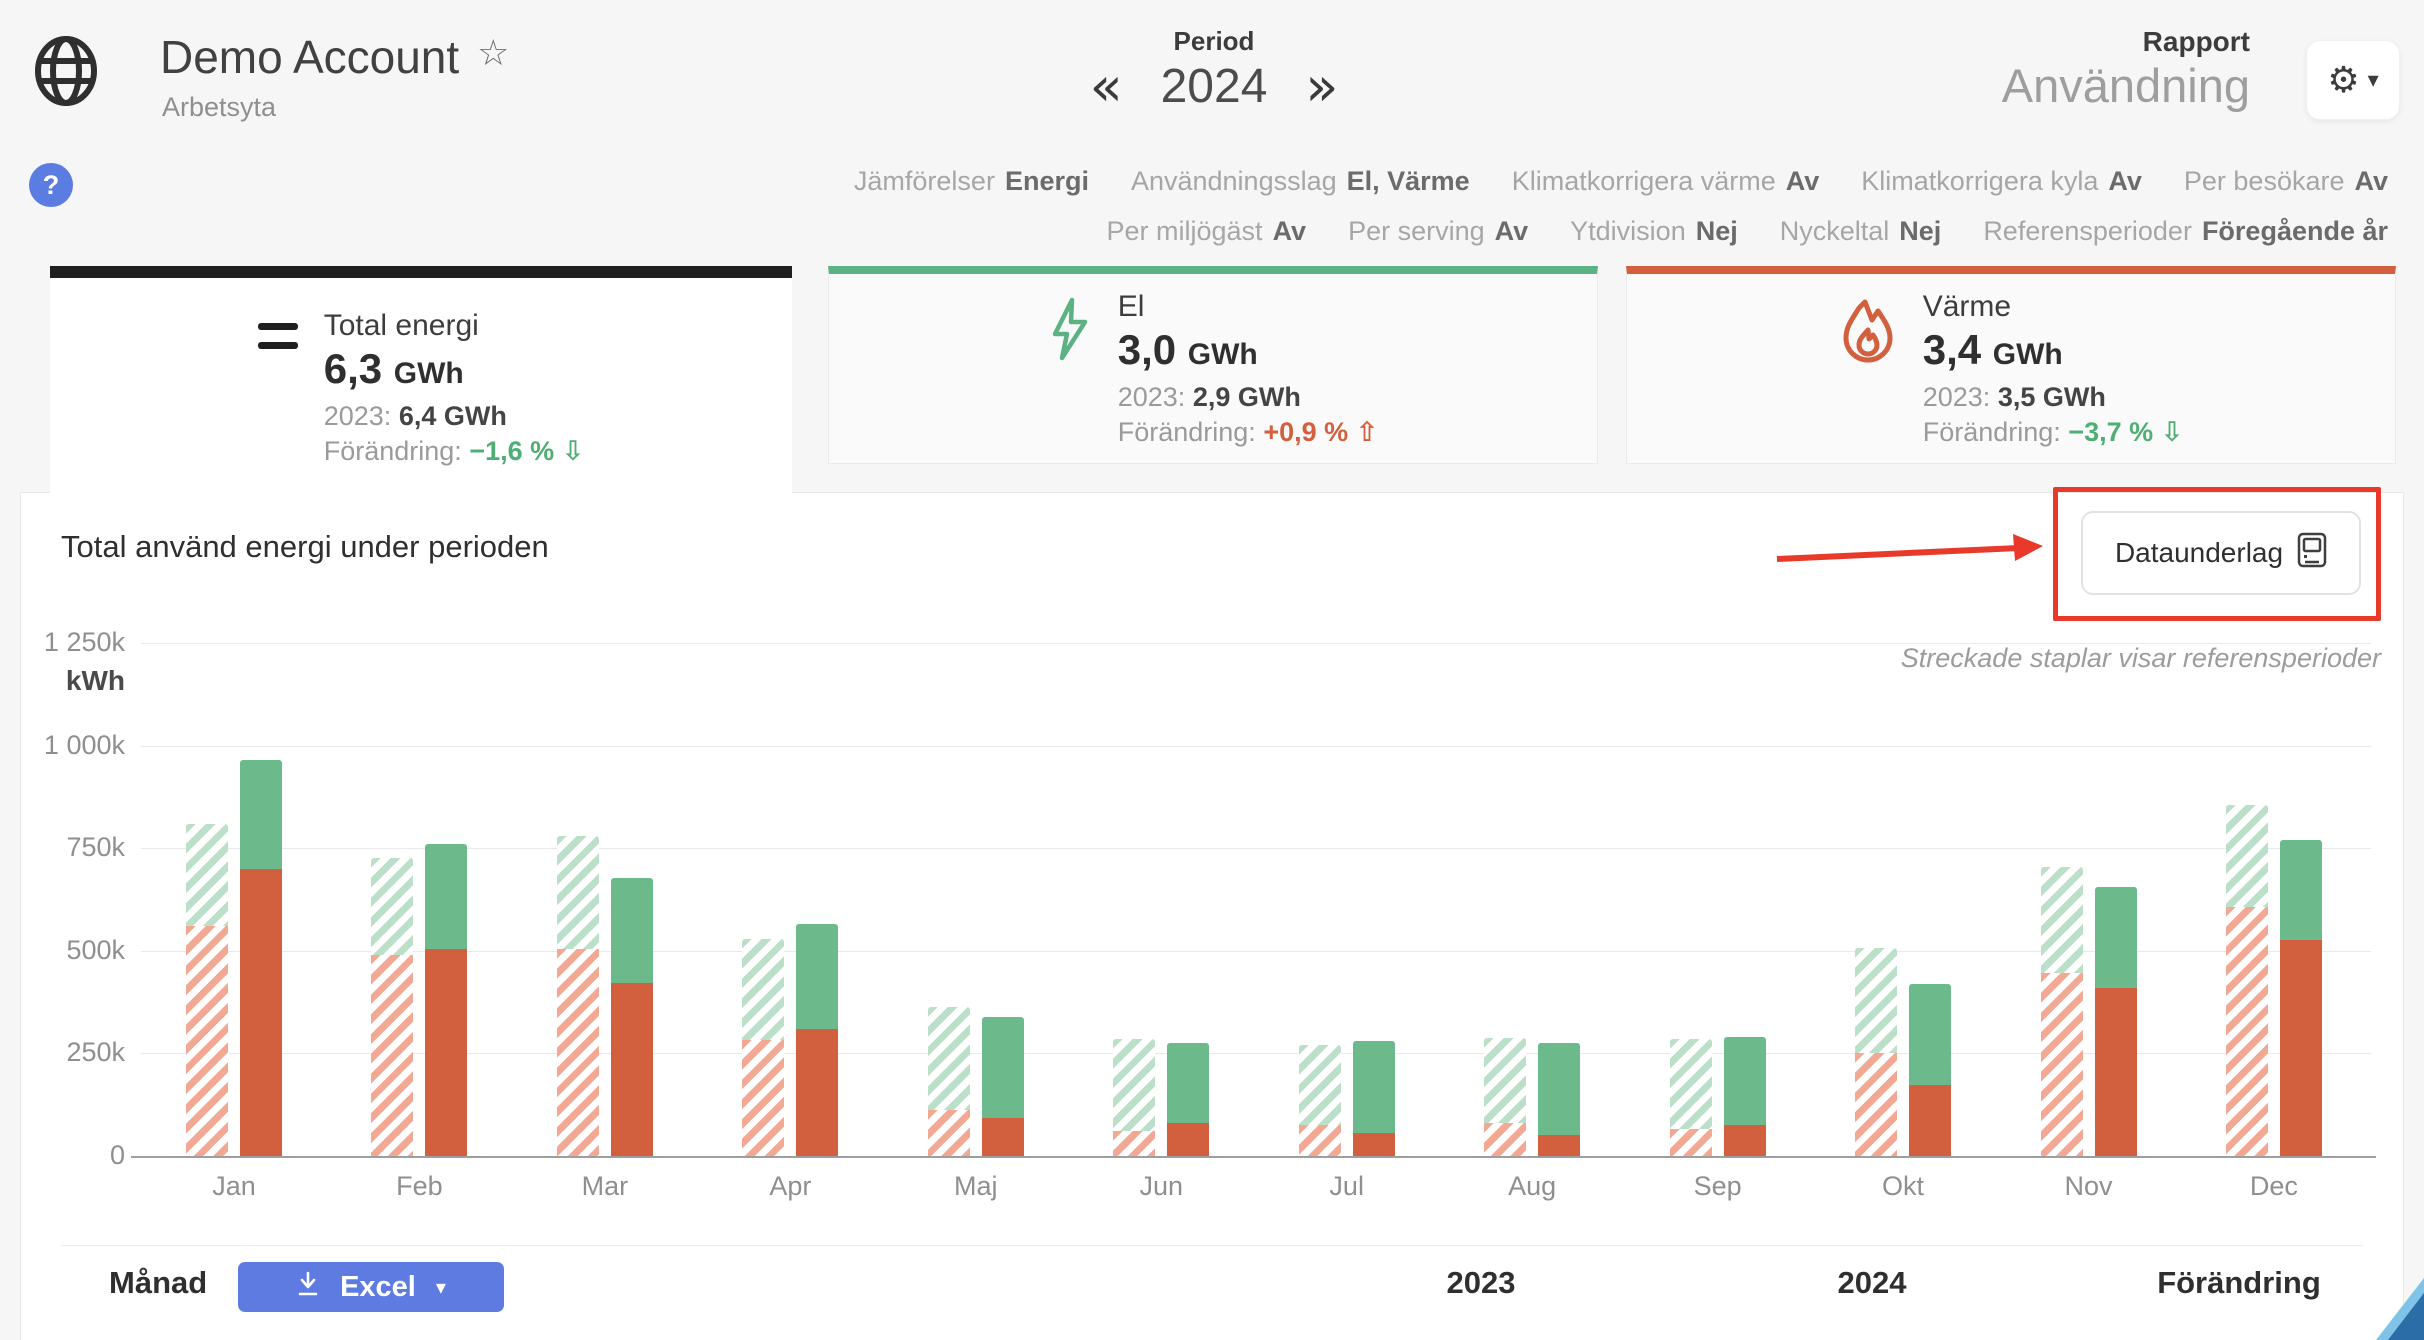 This screenshot has height=1340, width=2424. I want to click on bar-mar-aktuell, so click(631, 1016).